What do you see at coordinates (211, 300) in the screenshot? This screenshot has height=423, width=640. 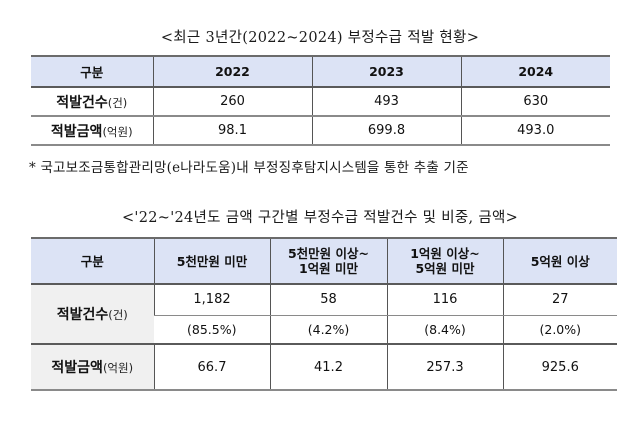 I see `cell-count: 1,182` at bounding box center [211, 300].